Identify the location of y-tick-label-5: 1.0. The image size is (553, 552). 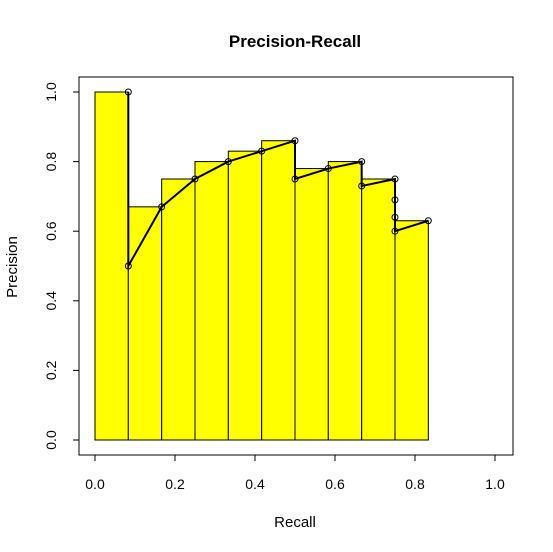
(51, 92).